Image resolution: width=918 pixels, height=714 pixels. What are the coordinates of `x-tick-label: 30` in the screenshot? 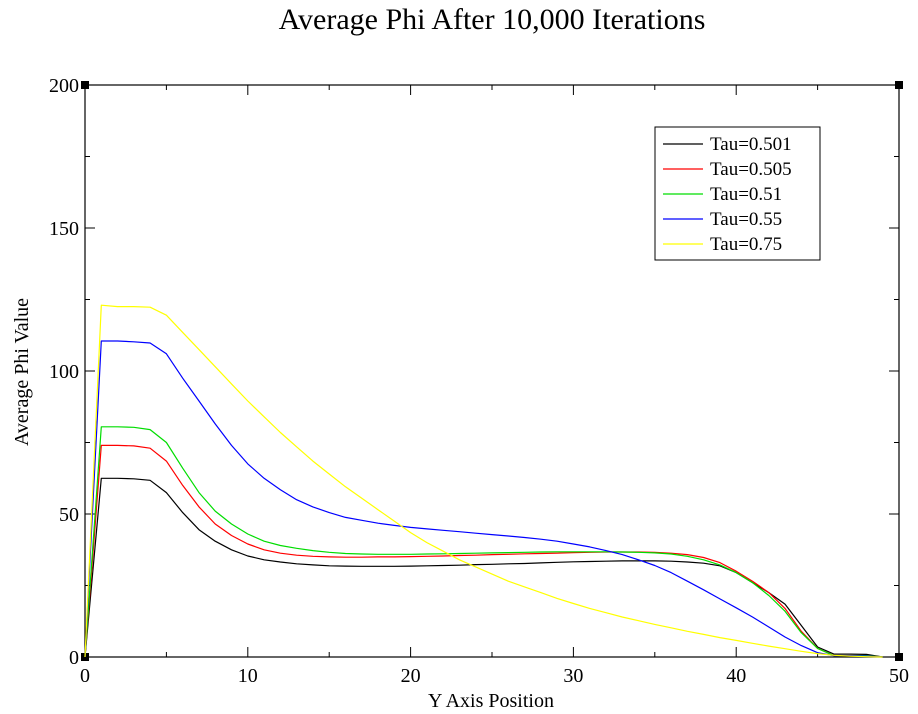 It's located at (573, 676).